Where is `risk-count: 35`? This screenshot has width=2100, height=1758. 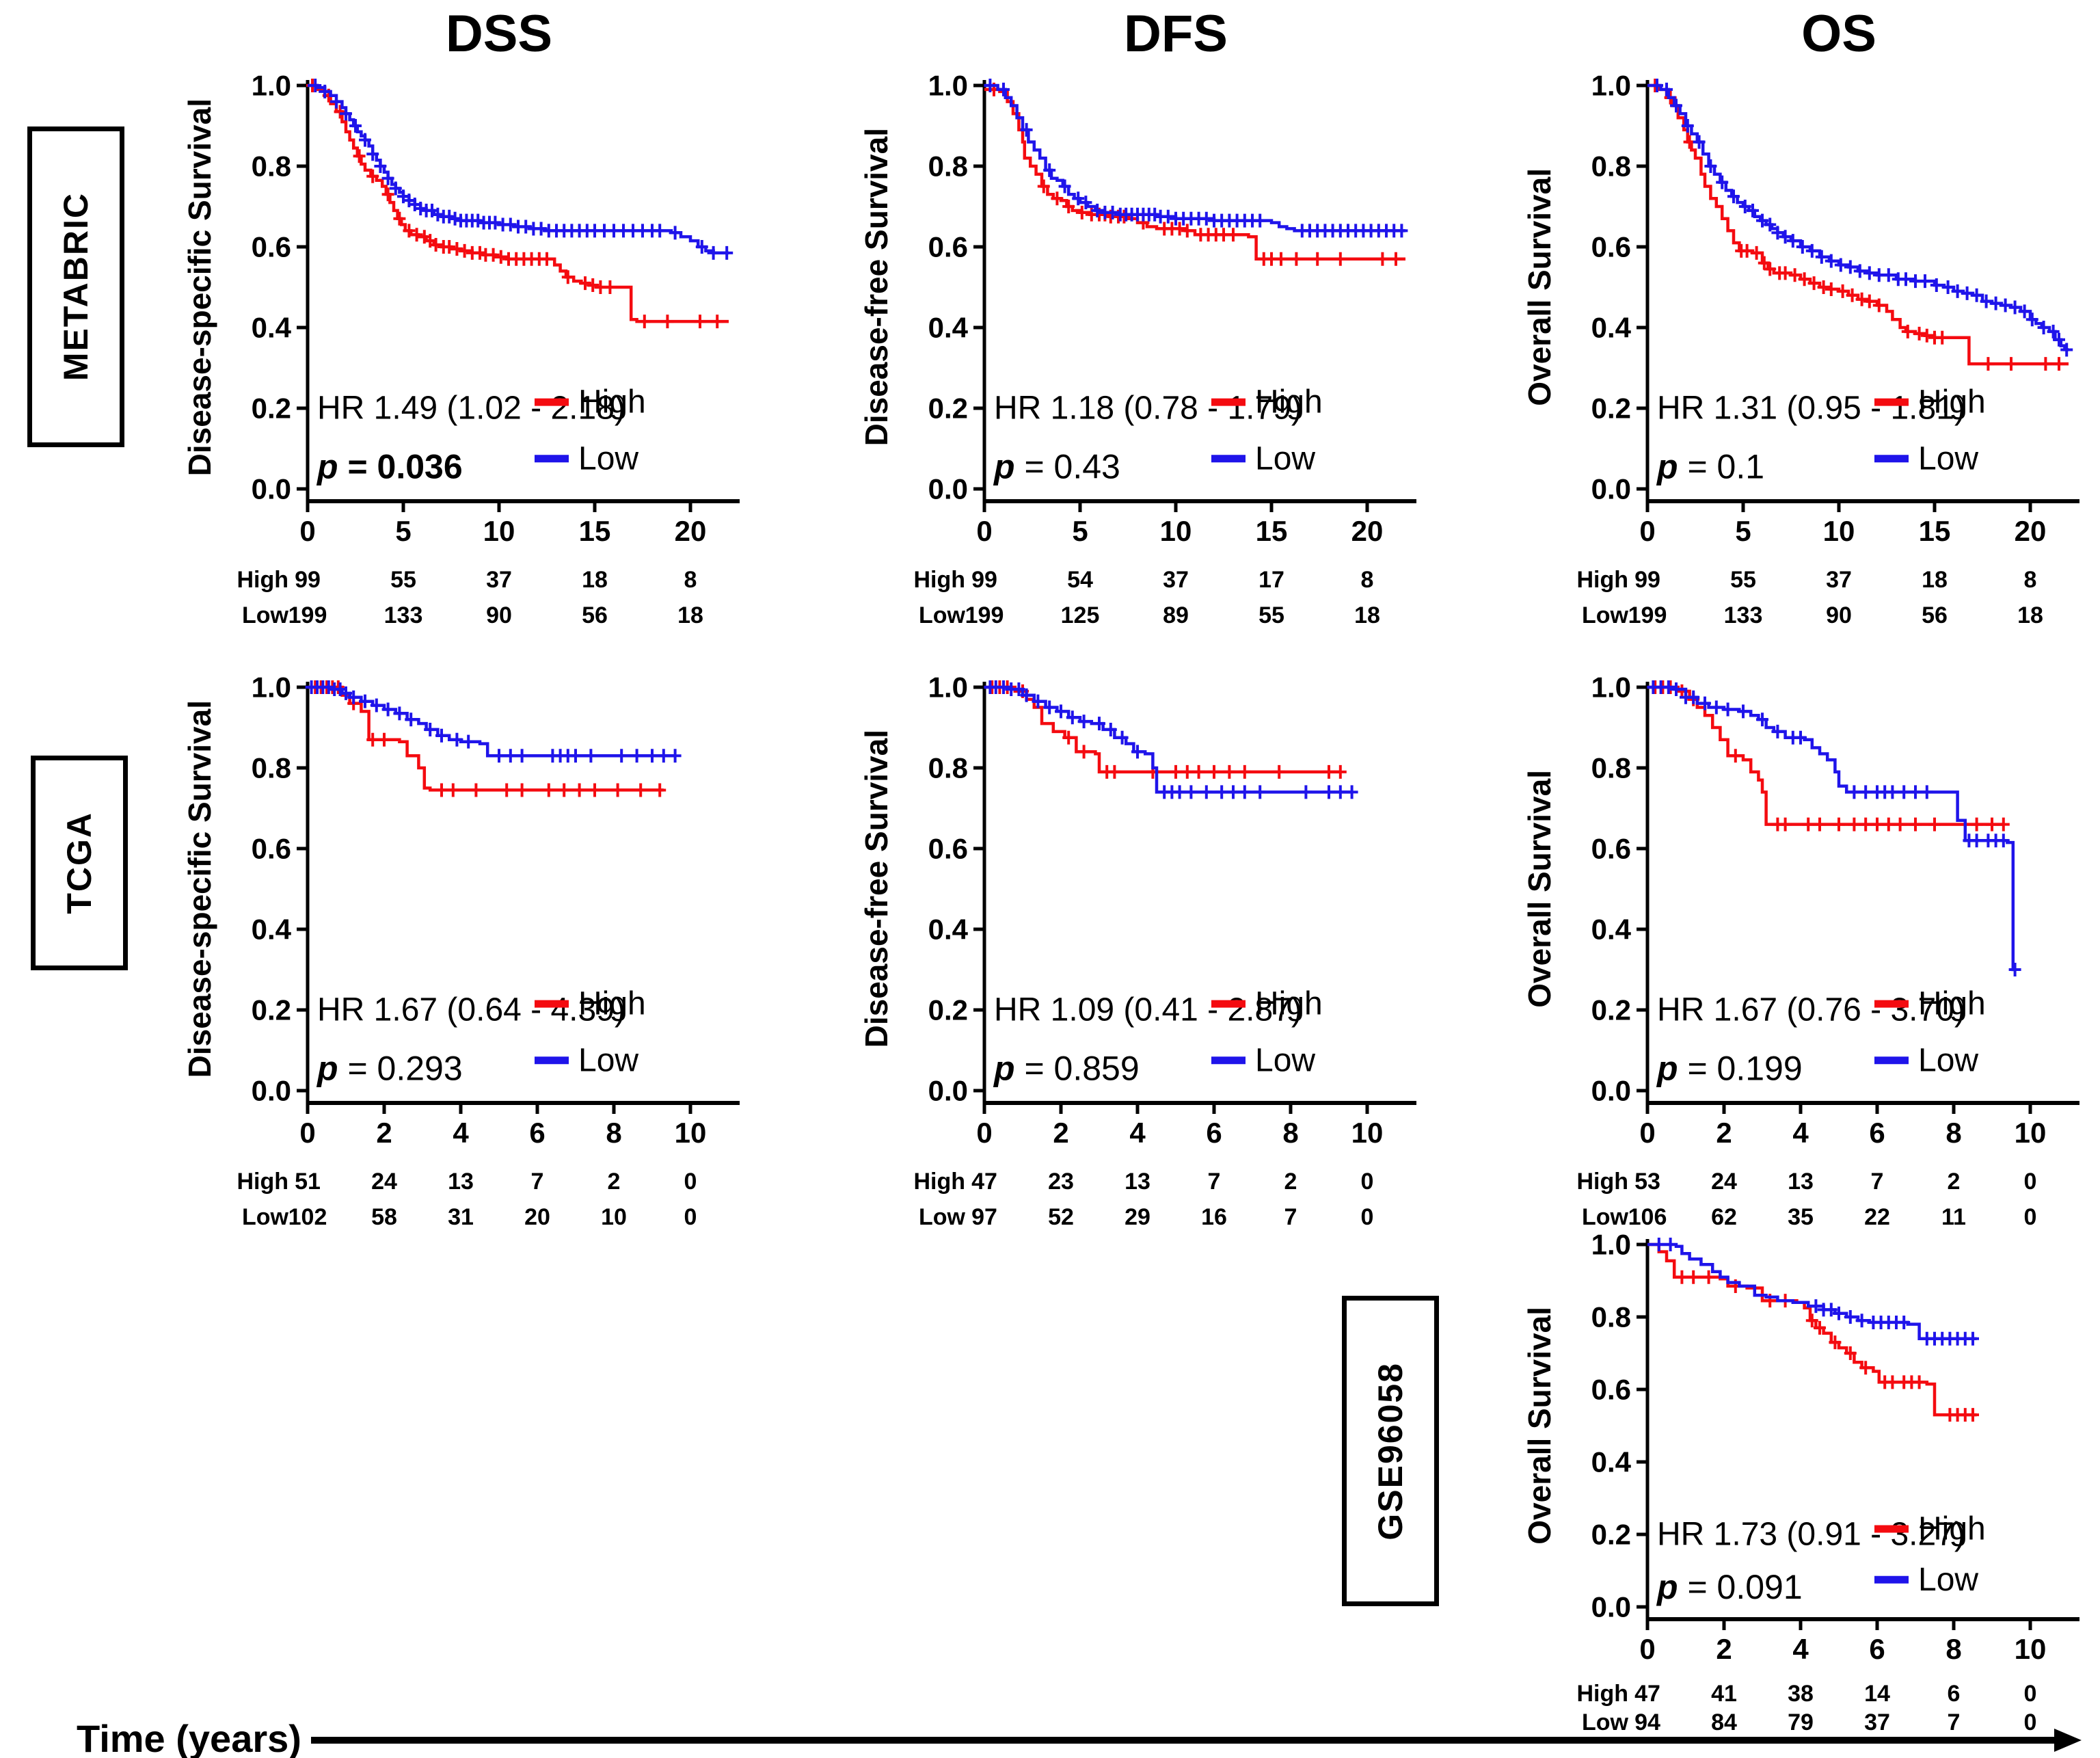 risk-count: 35 is located at coordinates (1801, 1217).